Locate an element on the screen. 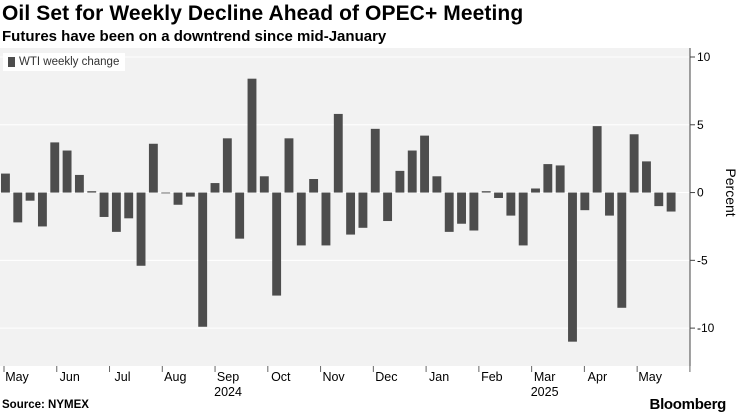 This screenshot has width=740, height=416. legend: WTI weekly change is located at coordinates (64, 62).